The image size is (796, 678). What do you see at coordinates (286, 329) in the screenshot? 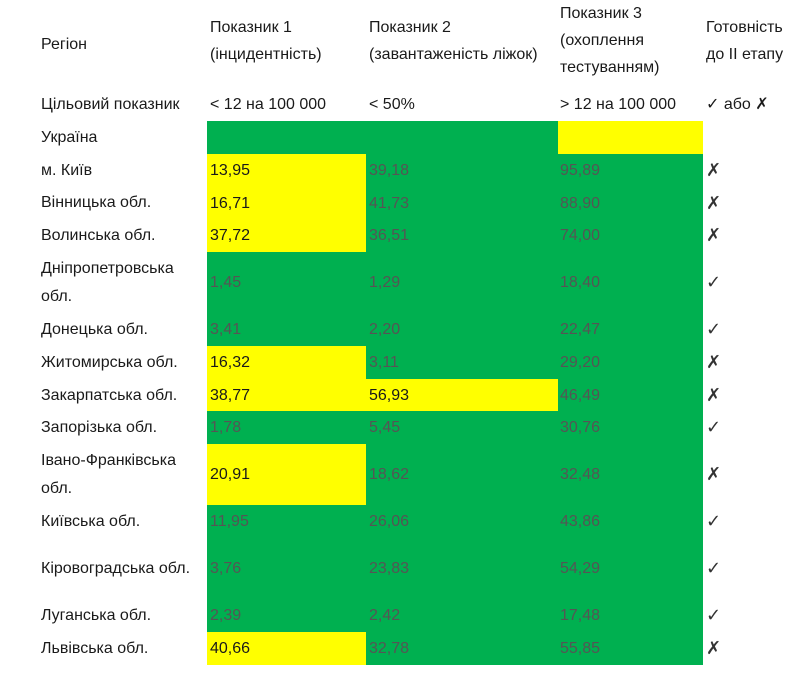
I see `indicator-1-value: 3,41` at bounding box center [286, 329].